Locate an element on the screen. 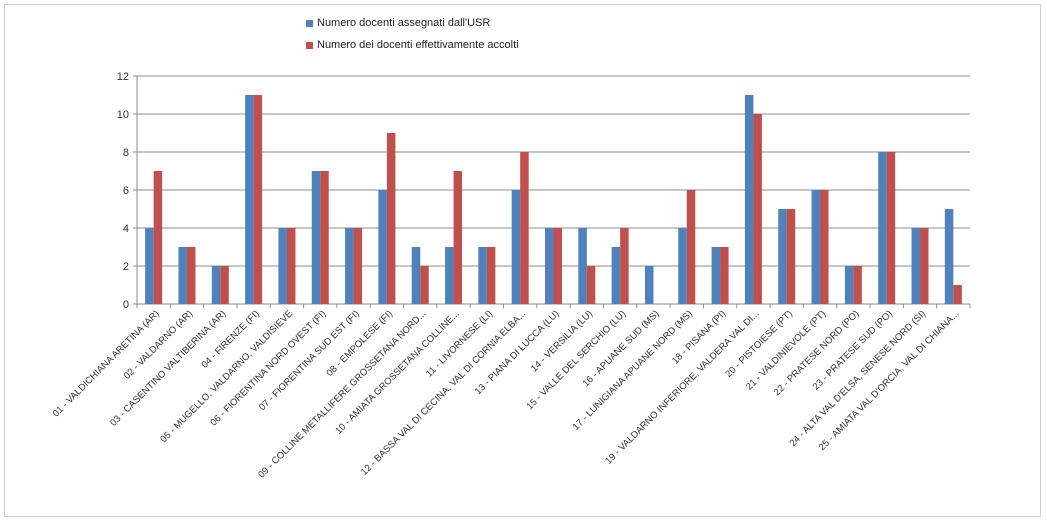 This screenshot has width=1047, height=521. x-tick-label-17: 17 - LUNIGIANA APUANE NORD (MS) is located at coordinates (633, 370).